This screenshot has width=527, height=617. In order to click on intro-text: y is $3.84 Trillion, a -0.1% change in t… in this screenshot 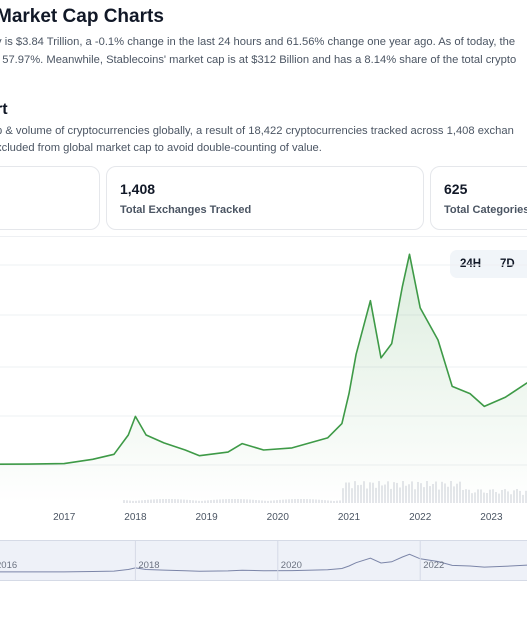, I will do `click(258, 51)`.